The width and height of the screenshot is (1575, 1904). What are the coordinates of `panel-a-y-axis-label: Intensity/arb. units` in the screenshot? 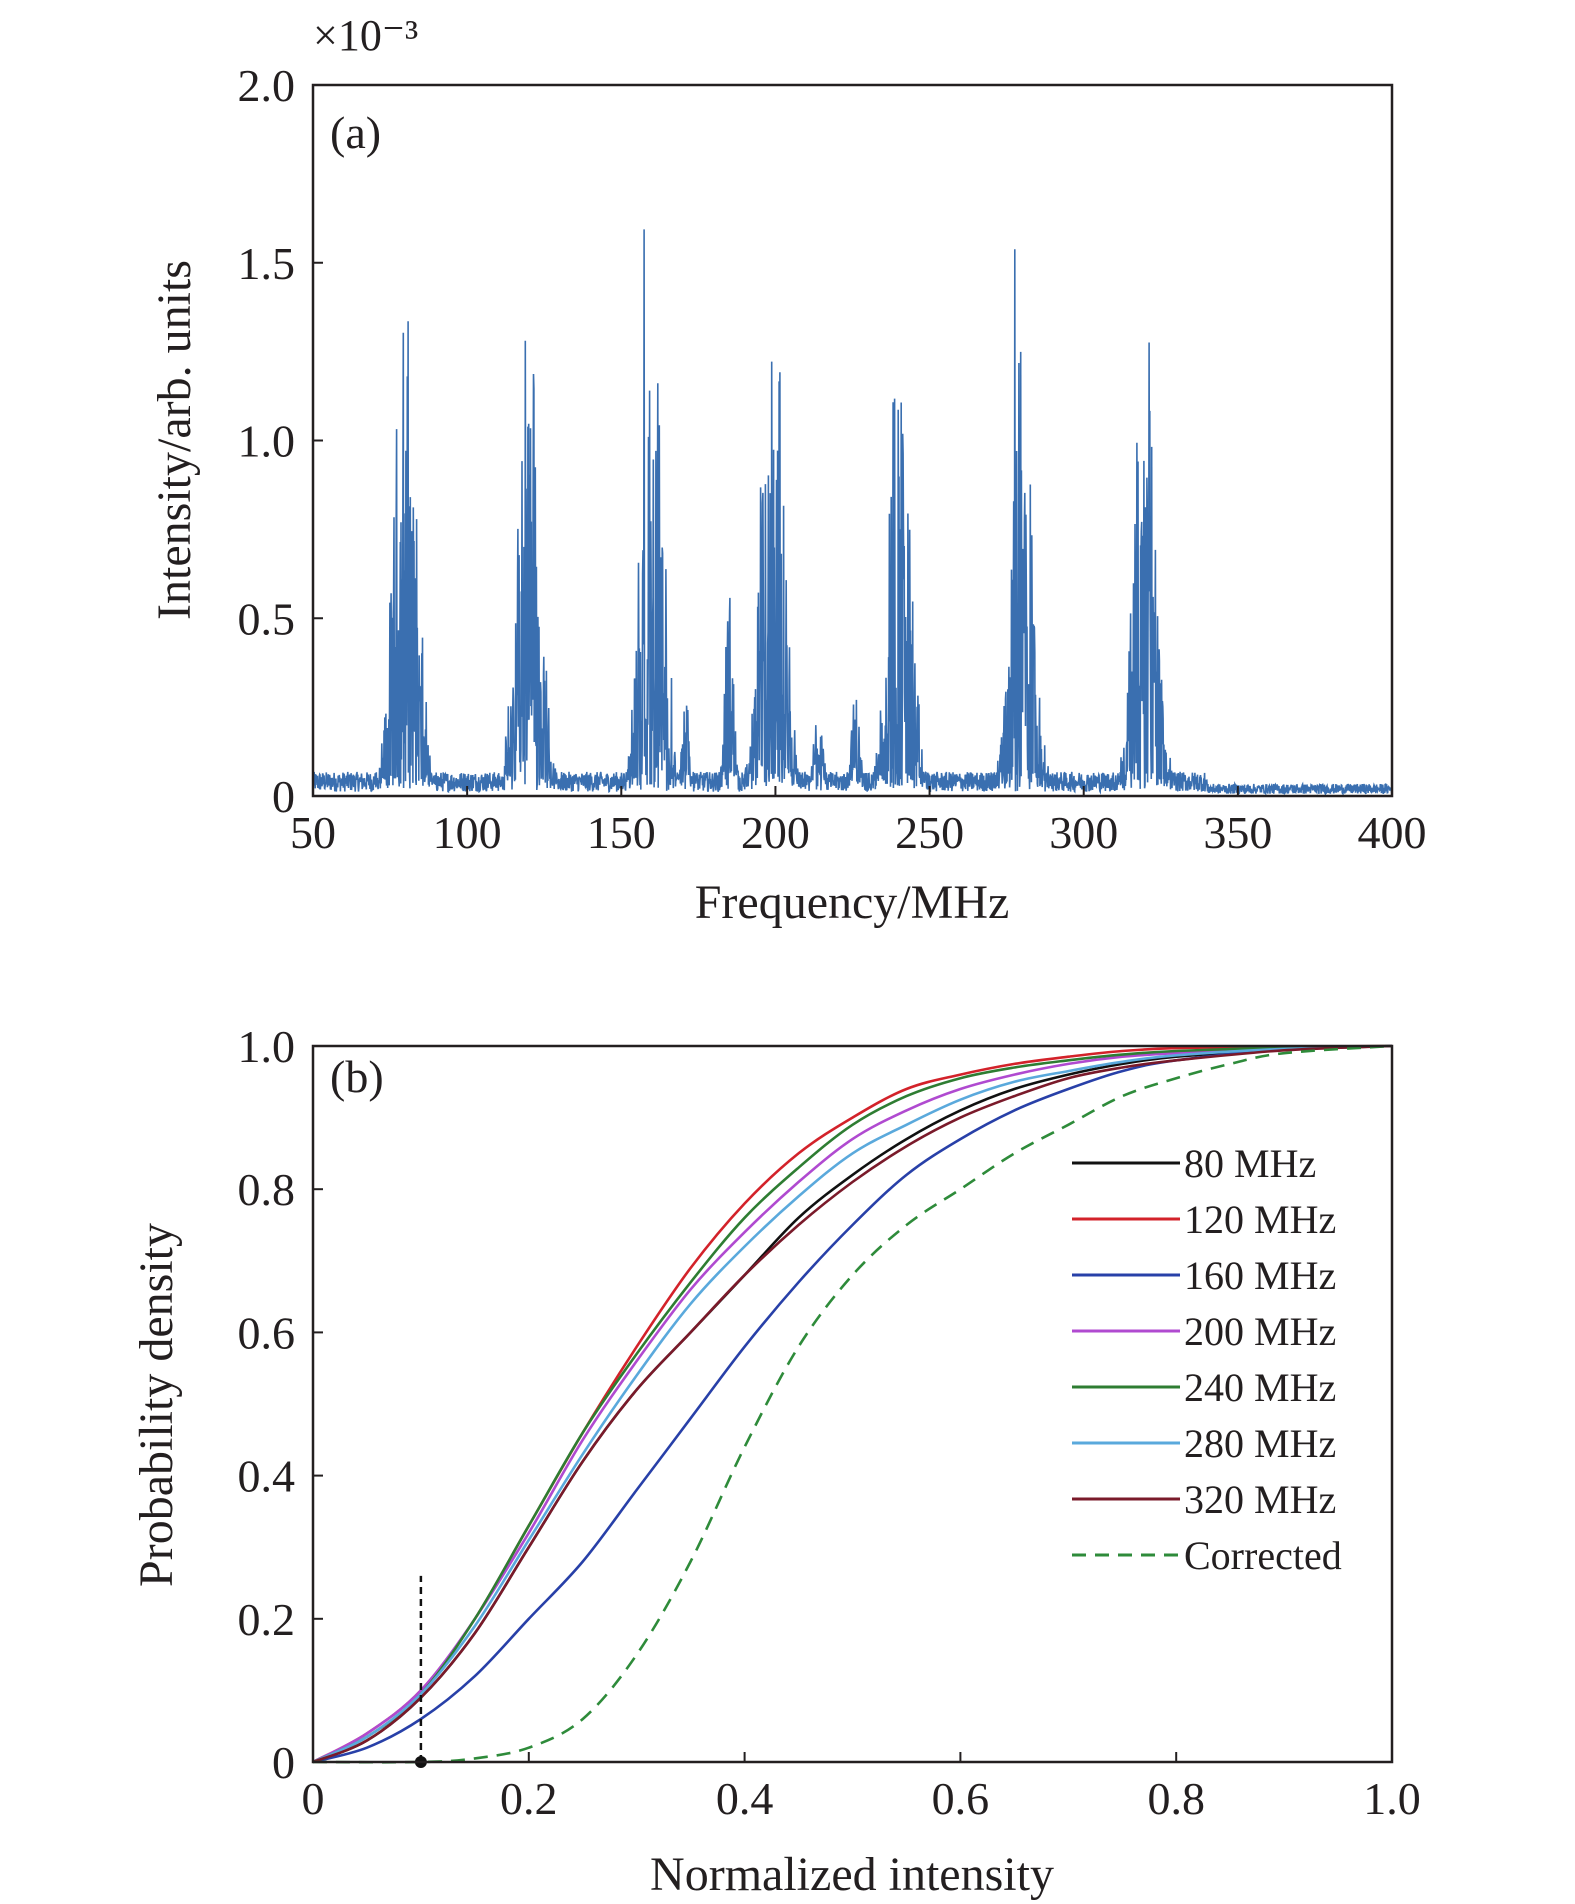 It's located at (174, 440).